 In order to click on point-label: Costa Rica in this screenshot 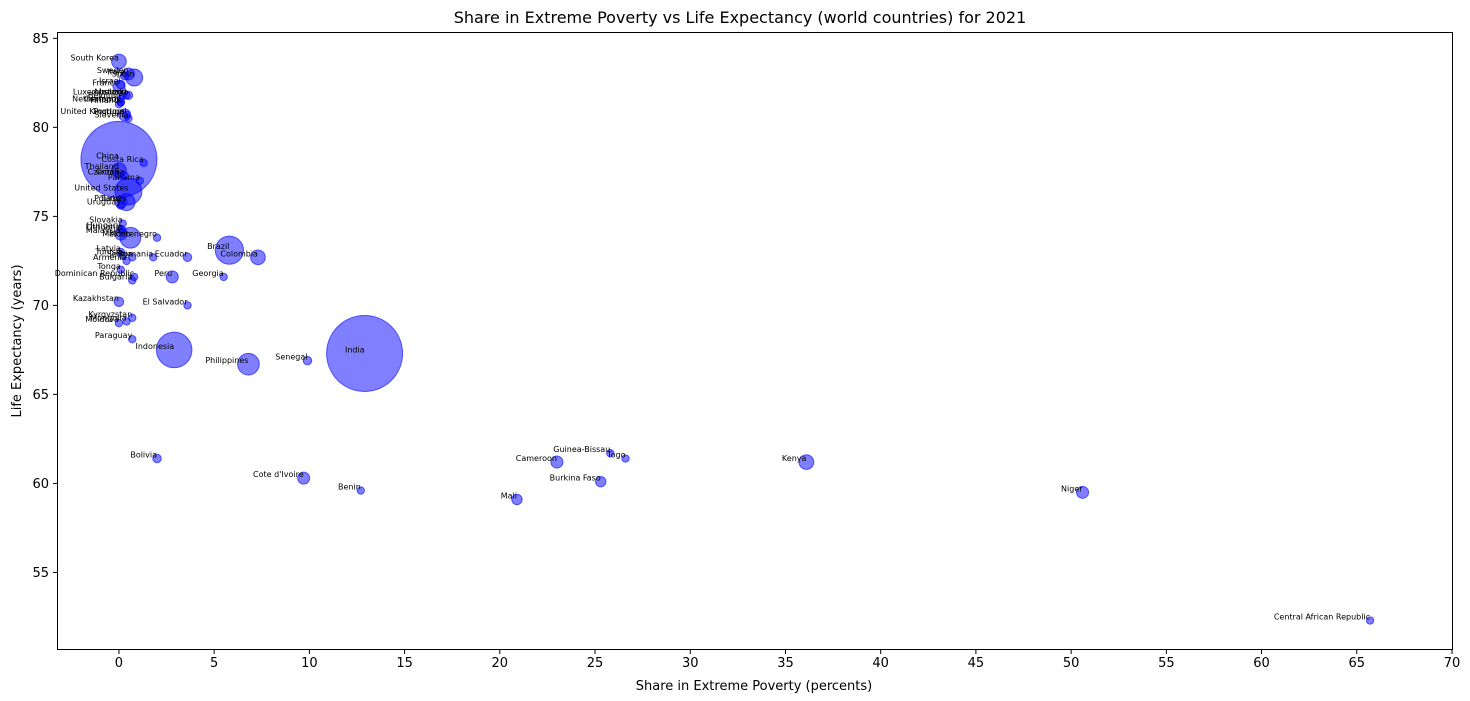, I will do `click(122, 159)`.